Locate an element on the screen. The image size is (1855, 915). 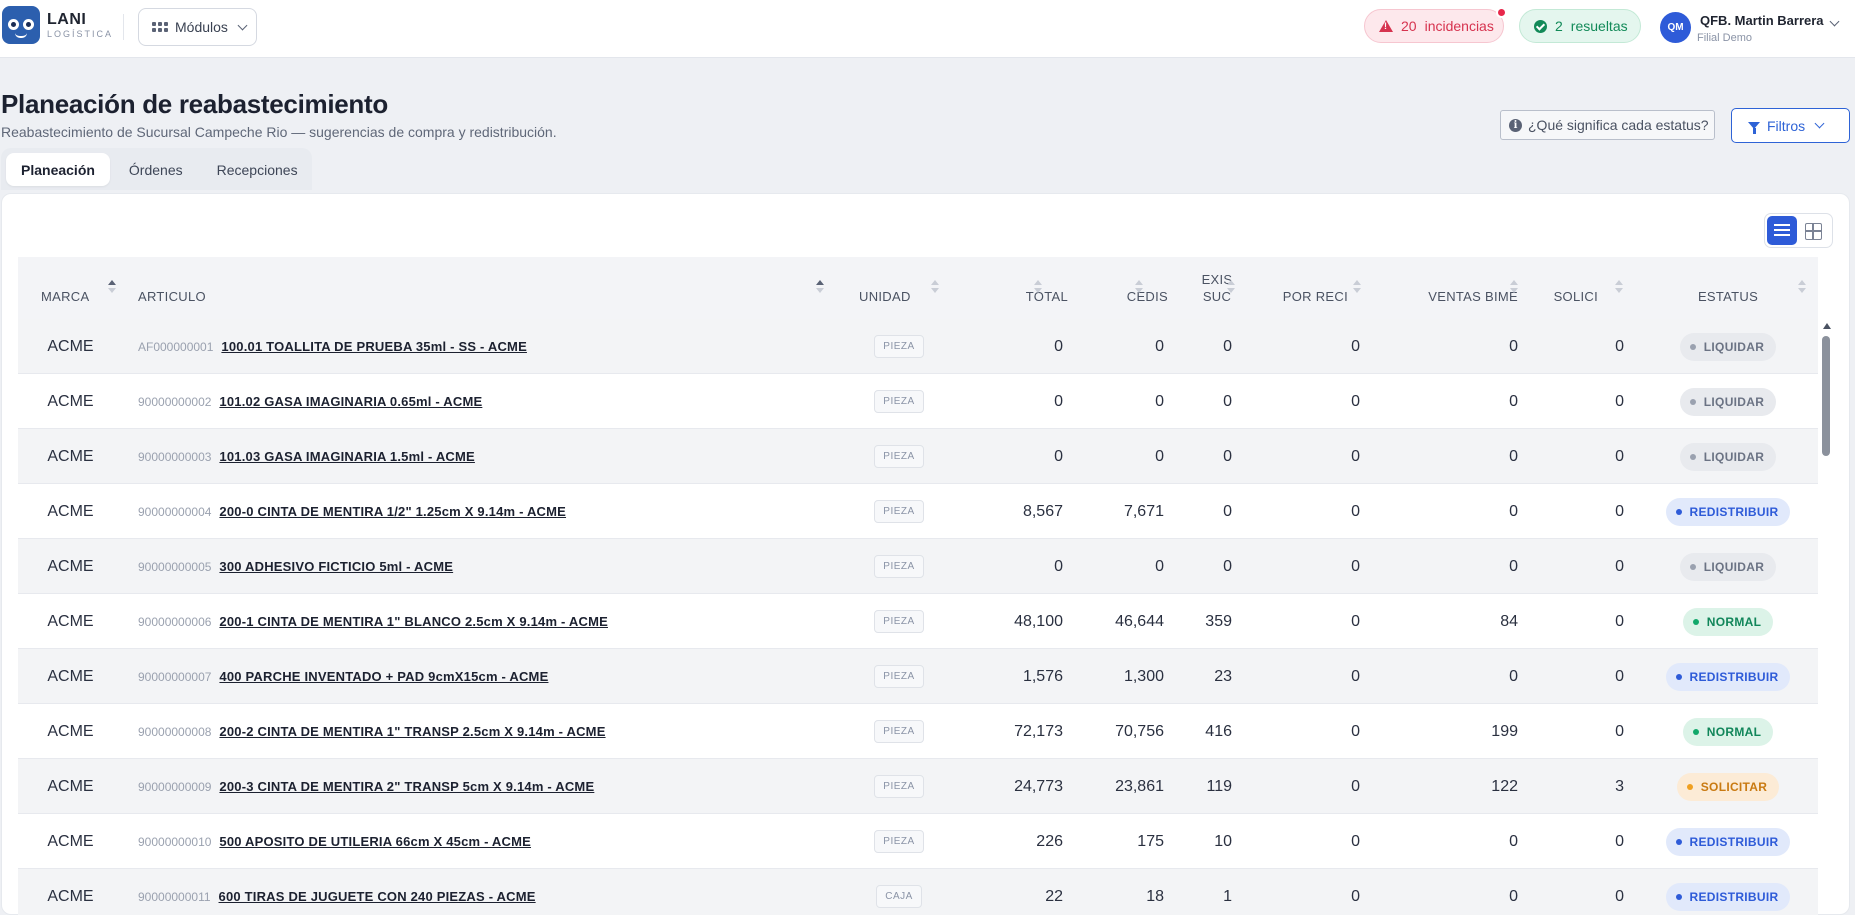
resolved-button: 2 resueltas is located at coordinates (1580, 26).